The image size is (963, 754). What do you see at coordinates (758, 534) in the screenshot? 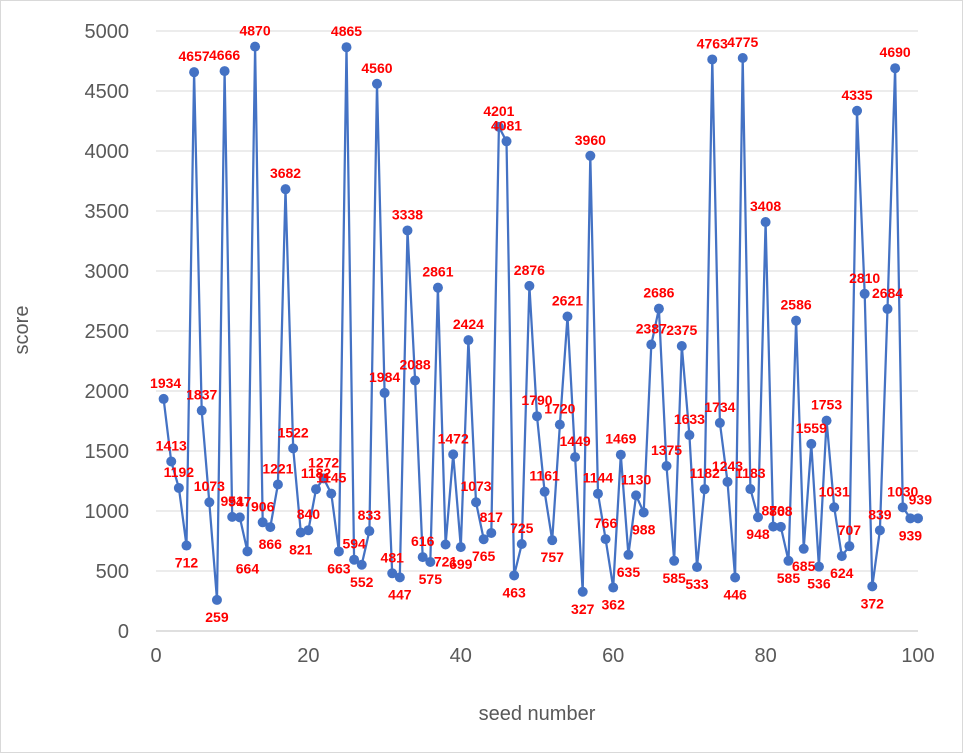
I see `data-label: 948` at bounding box center [758, 534].